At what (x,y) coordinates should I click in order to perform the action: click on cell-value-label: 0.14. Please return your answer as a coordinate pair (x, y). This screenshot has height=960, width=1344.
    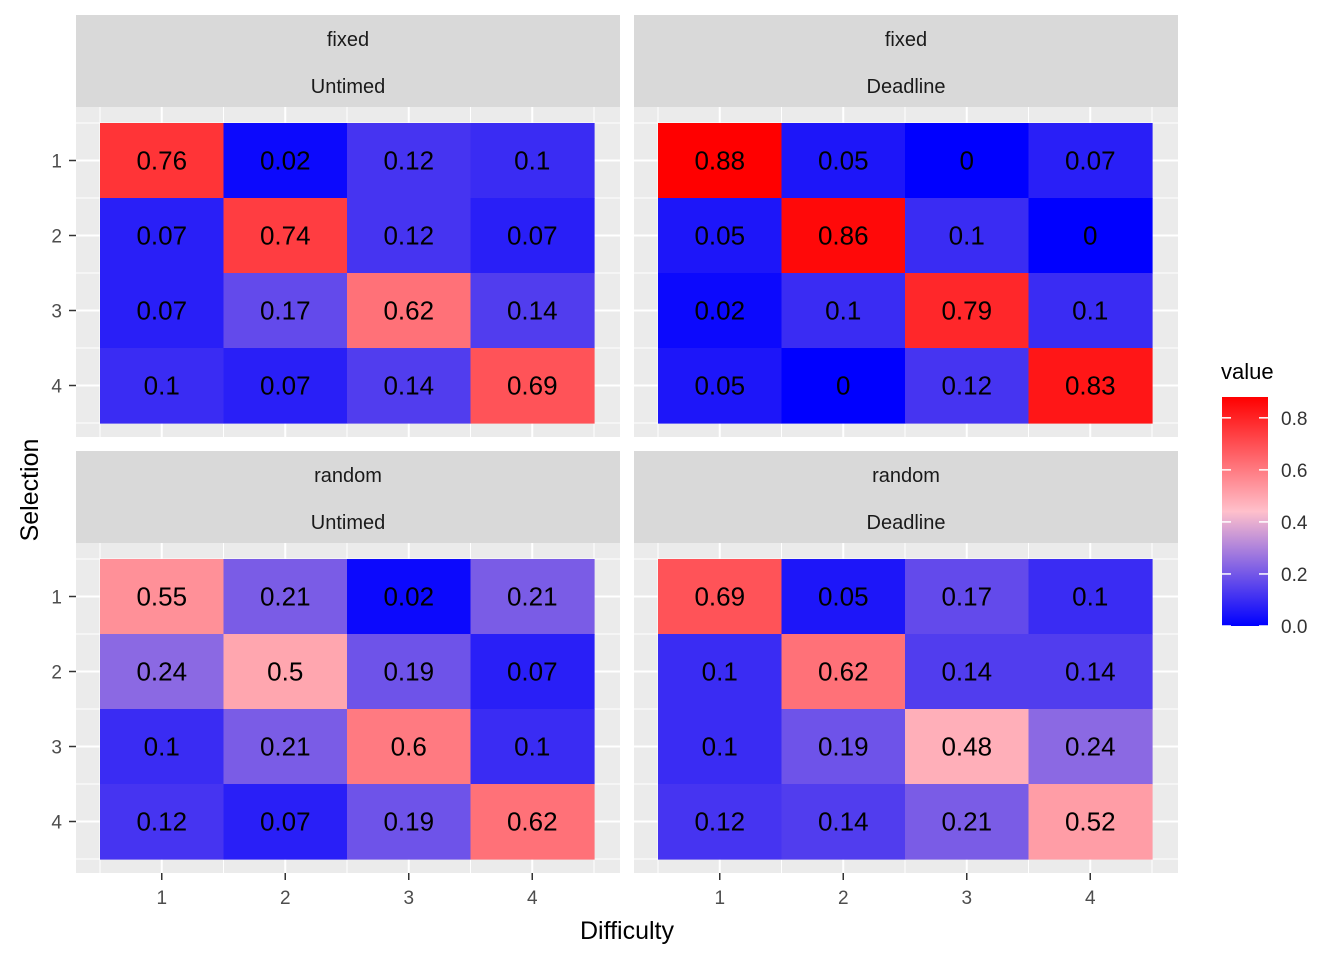
    Looking at the image, I should click on (408, 386).